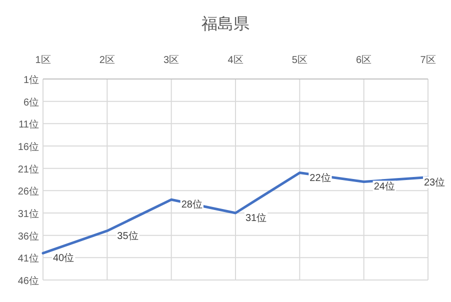  I want to click on data-label: 23位, so click(435, 182).